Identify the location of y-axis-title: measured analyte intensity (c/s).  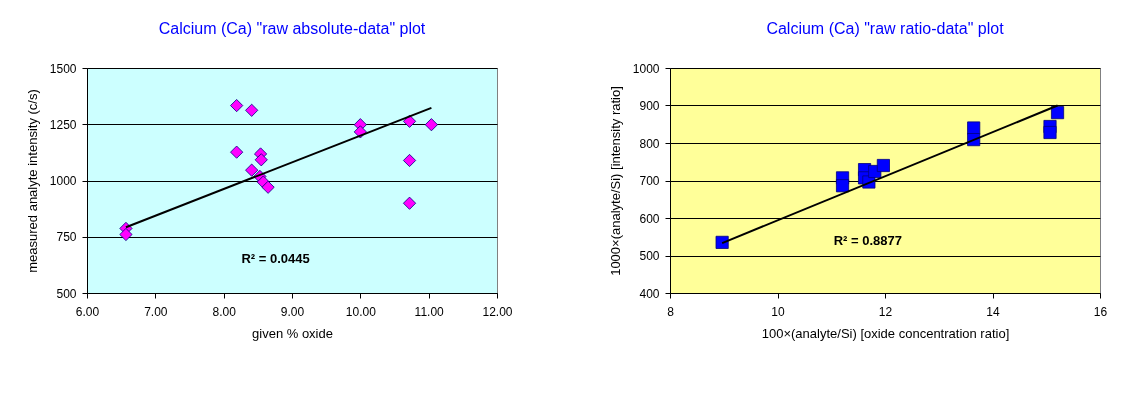
(32, 181).